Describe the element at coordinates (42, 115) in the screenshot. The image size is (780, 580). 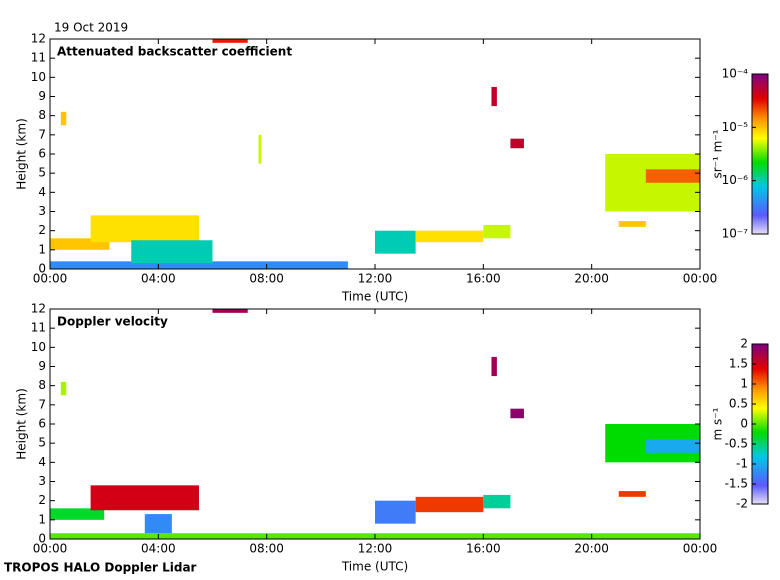
I see `y-tick-label: 8` at that location.